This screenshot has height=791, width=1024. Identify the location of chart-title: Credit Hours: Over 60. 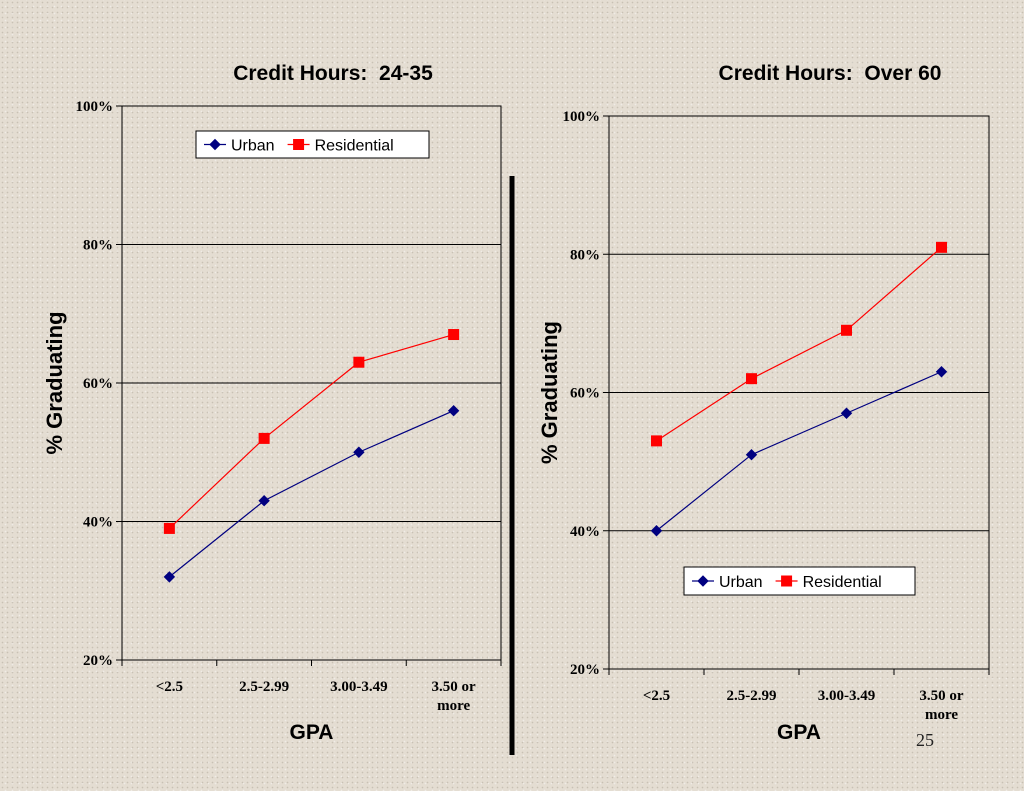
(830, 73).